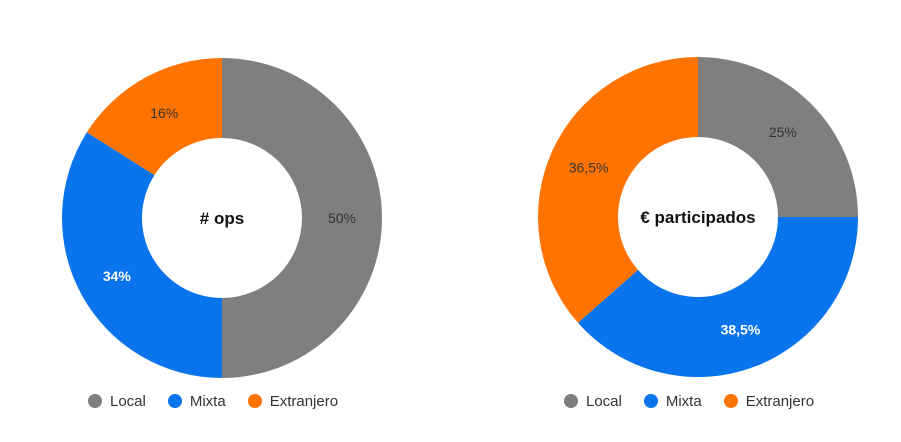 The image size is (901, 442). I want to click on donut-center-label: € participados, so click(697, 217).